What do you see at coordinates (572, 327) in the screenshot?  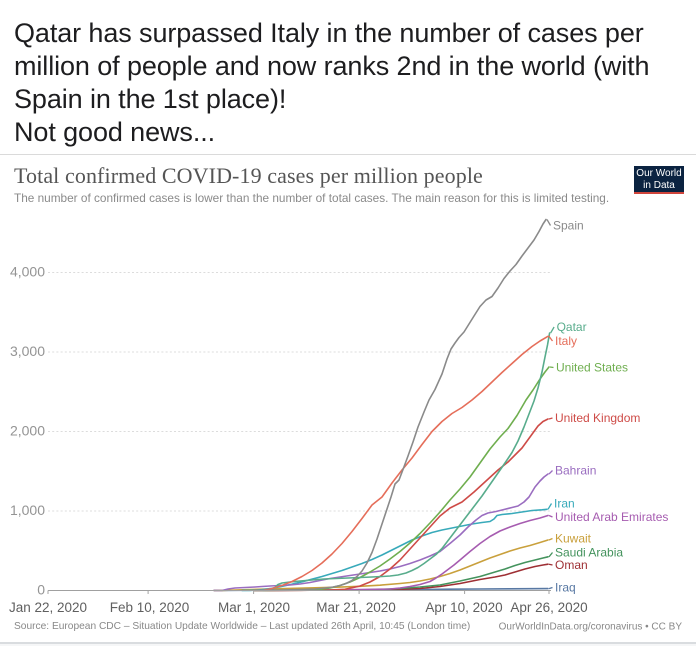 I see `svg-text: Qatar` at bounding box center [572, 327].